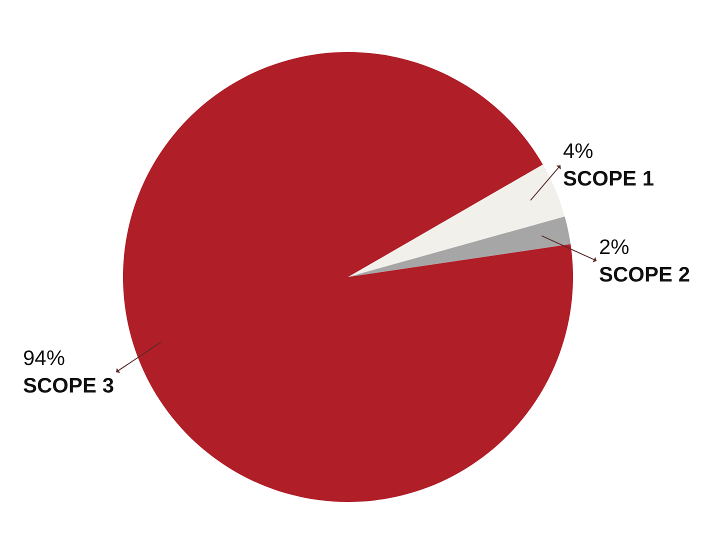  I want to click on slice-label: SCOPE 3, so click(68, 386).